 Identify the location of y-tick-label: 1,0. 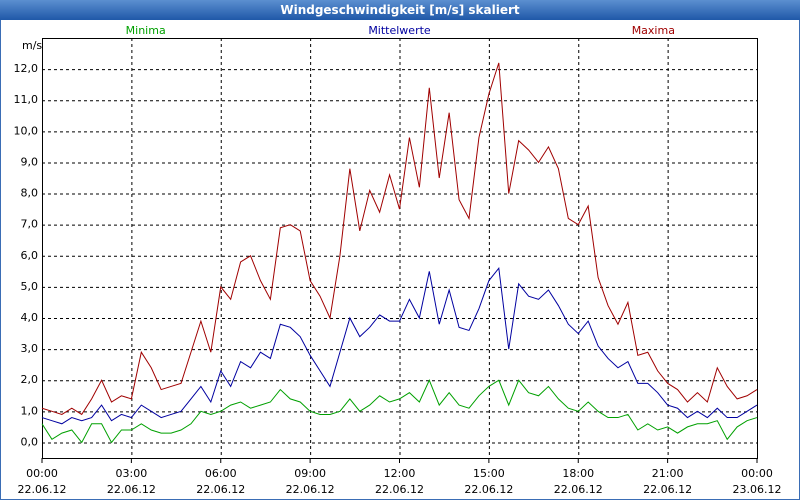
(30, 410).